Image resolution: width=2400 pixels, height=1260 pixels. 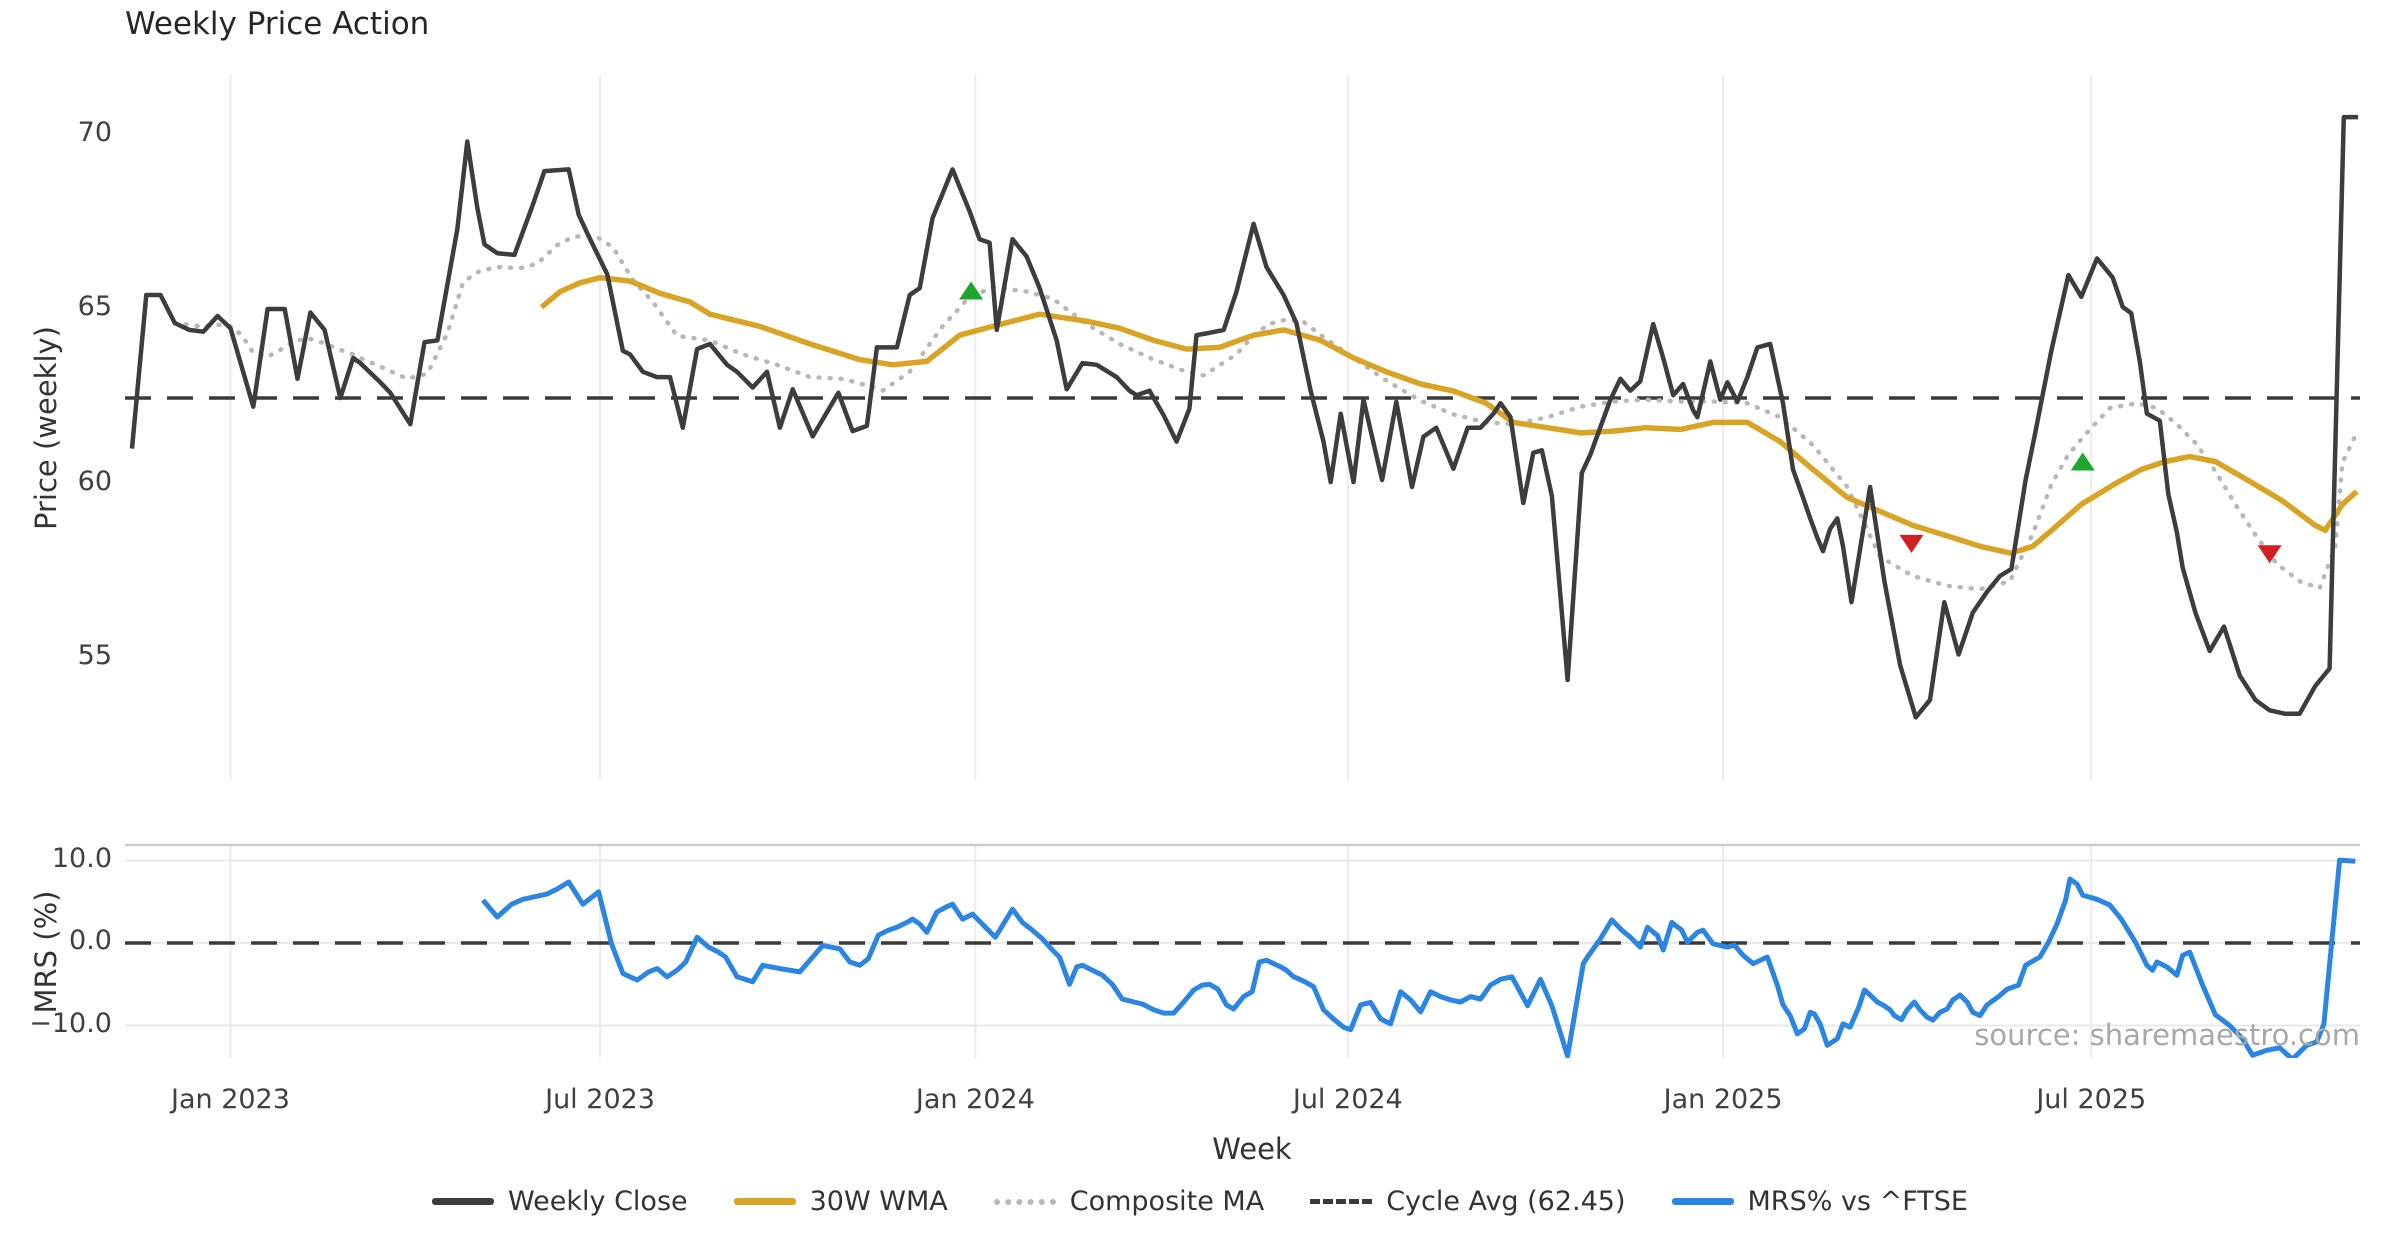 What do you see at coordinates (94, 132) in the screenshot?
I see `price-tick-label: 70` at bounding box center [94, 132].